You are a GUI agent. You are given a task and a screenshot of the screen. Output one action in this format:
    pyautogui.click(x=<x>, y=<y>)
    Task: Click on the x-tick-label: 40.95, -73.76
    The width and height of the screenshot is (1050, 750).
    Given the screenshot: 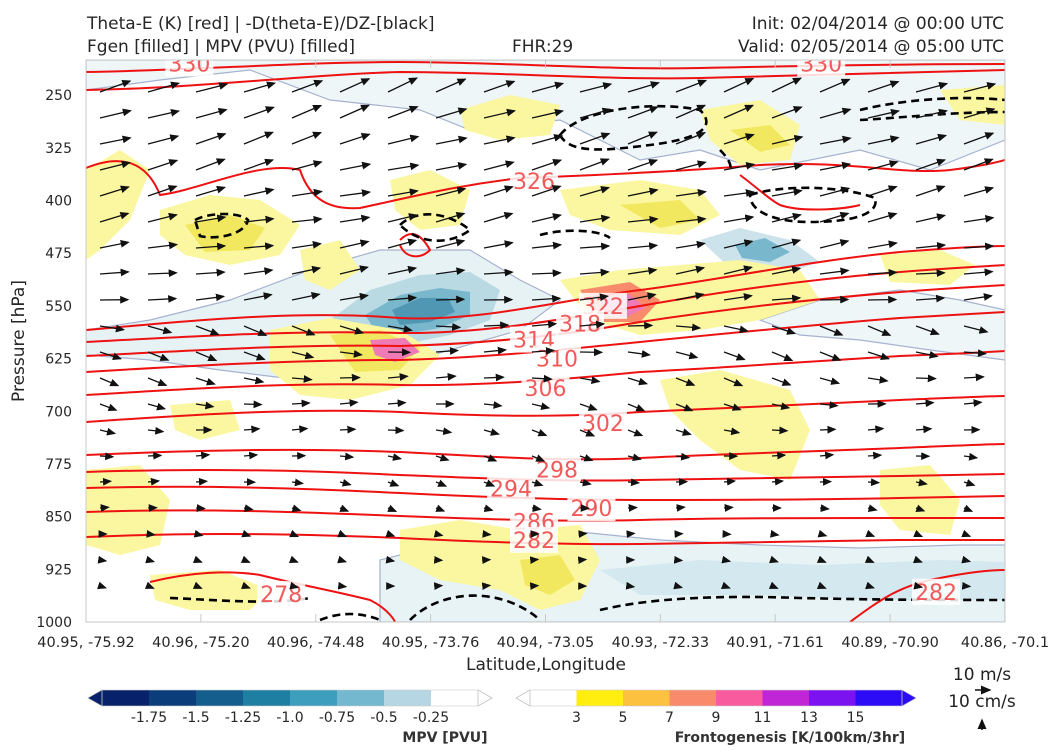 What is the action you would take?
    pyautogui.click(x=430, y=643)
    